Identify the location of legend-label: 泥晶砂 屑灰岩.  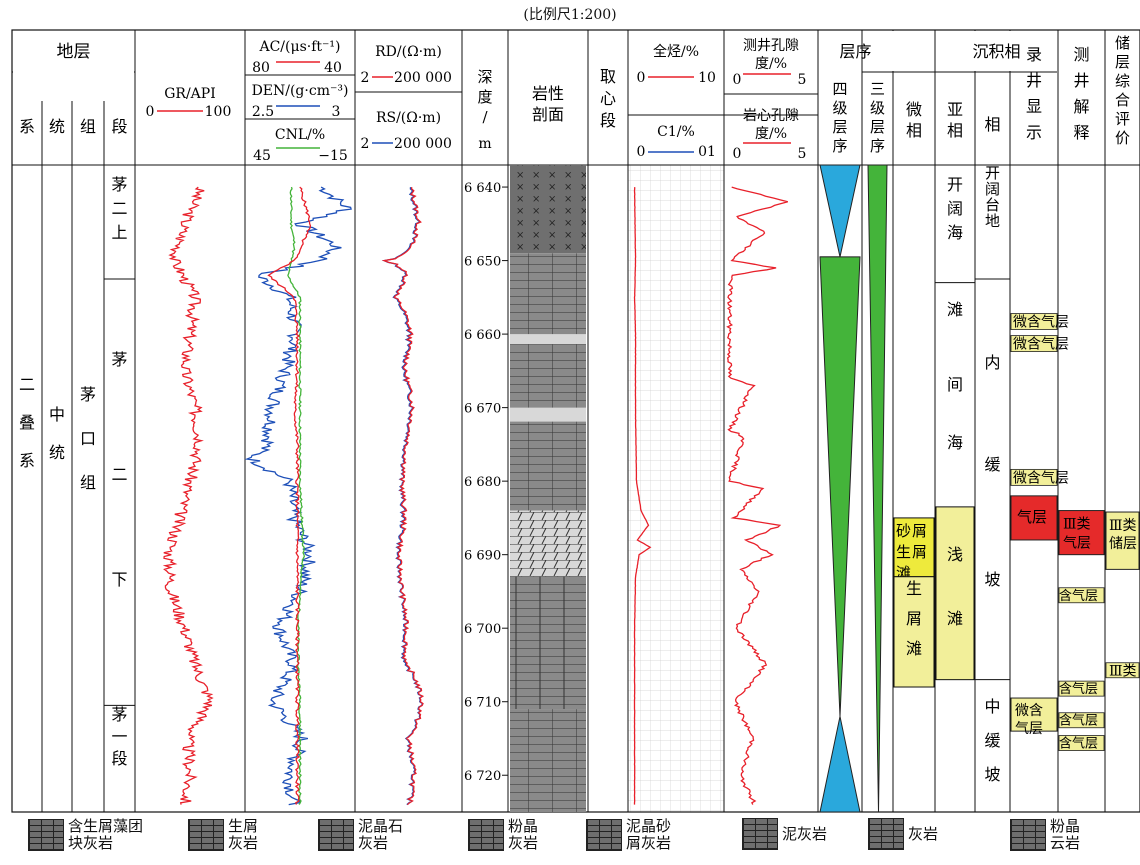
(649, 834).